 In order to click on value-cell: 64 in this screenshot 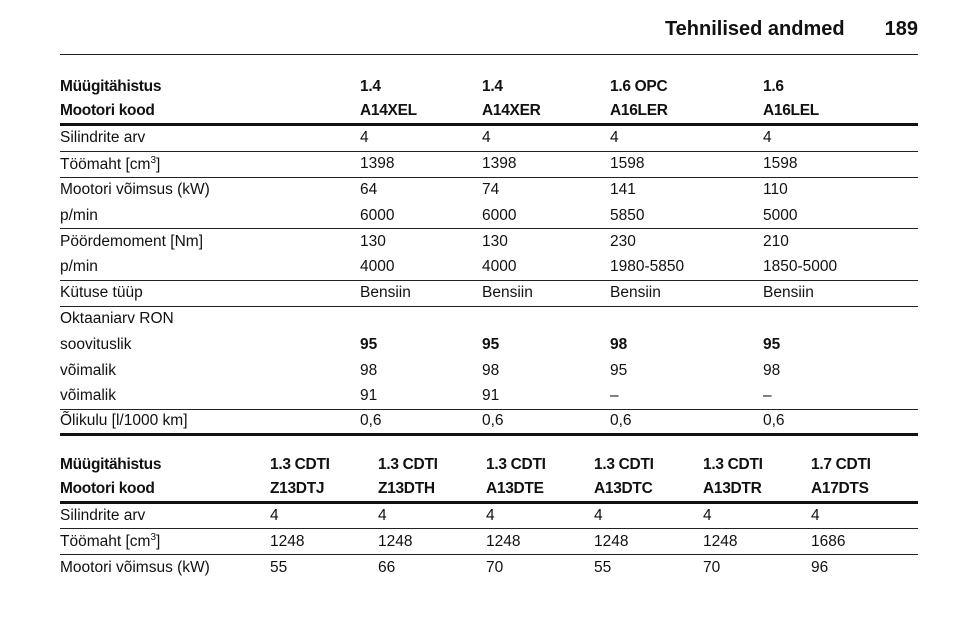, I will do `click(369, 190)`.